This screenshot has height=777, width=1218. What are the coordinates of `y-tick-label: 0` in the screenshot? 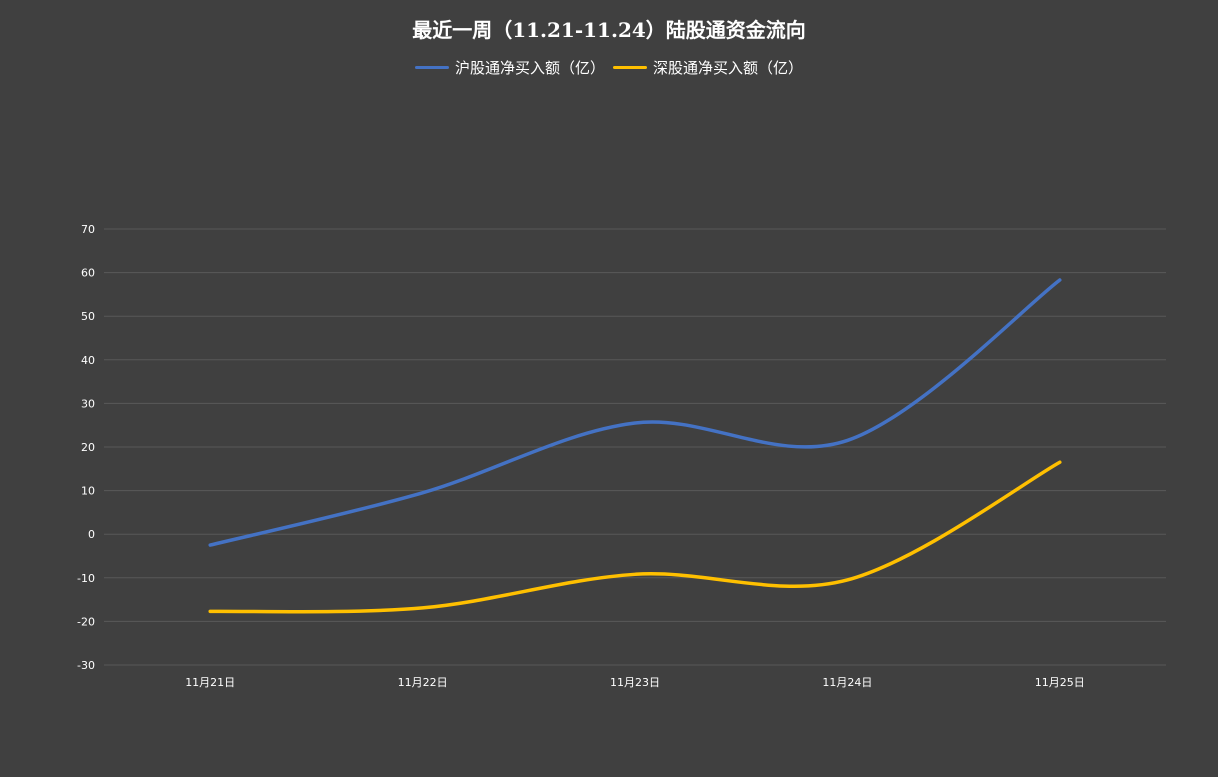 It's located at (91, 534).